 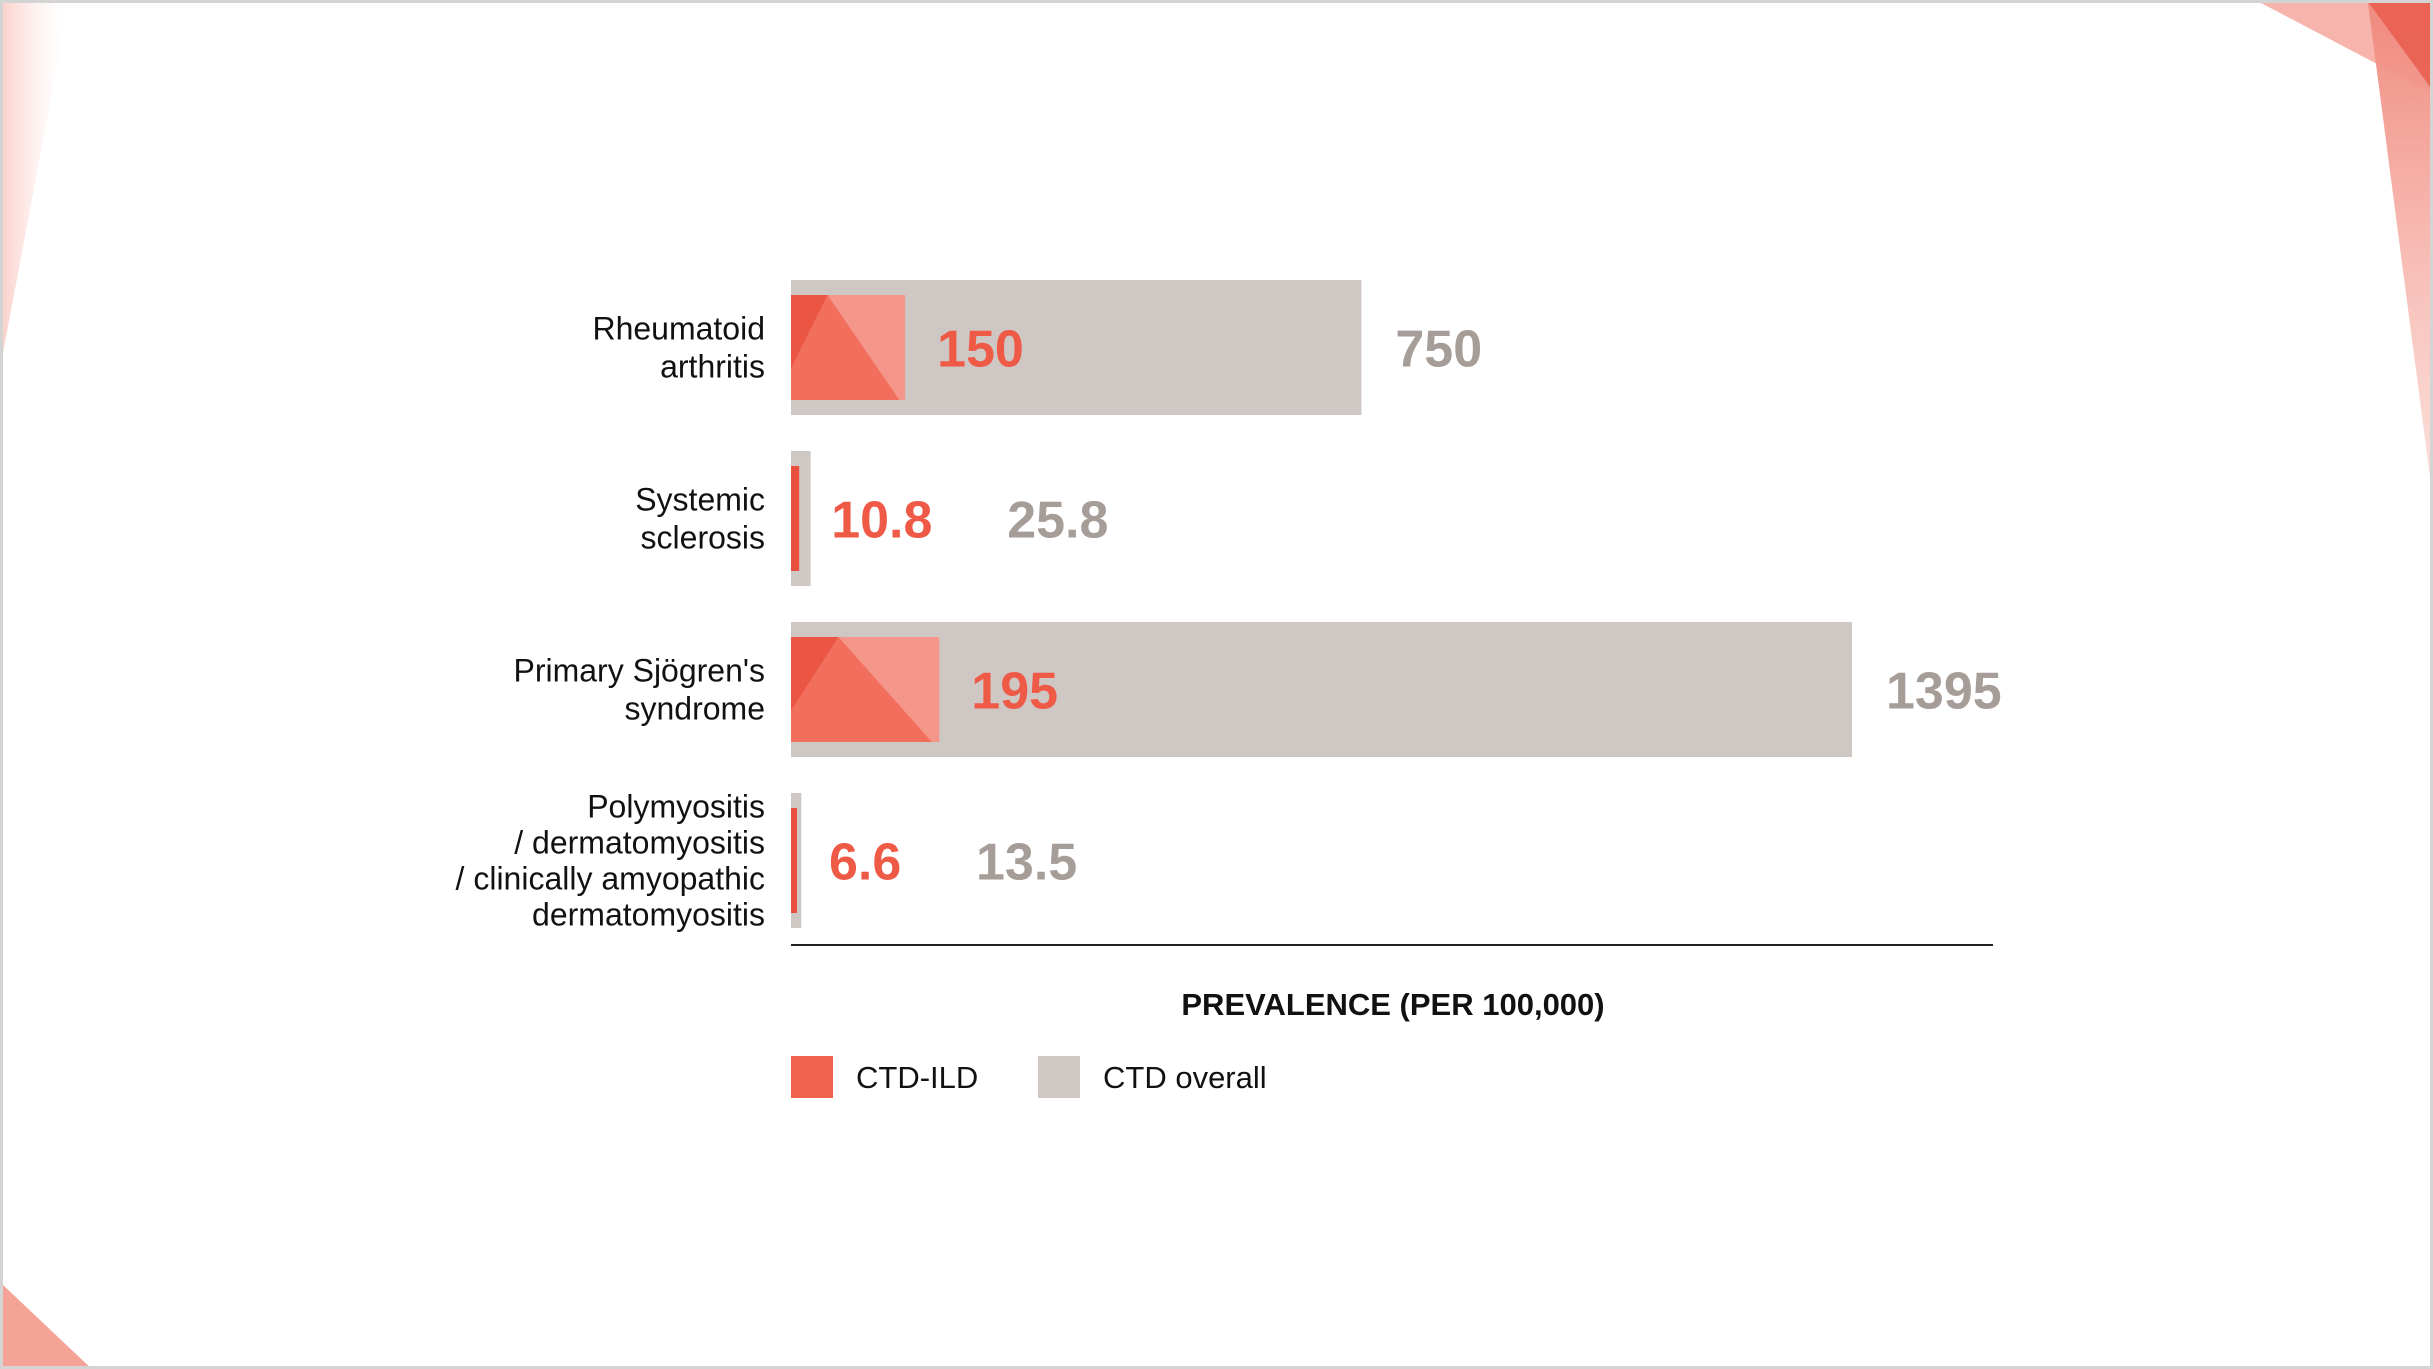 What do you see at coordinates (36, 178) in the screenshot?
I see `corner-shape-top-left` at bounding box center [36, 178].